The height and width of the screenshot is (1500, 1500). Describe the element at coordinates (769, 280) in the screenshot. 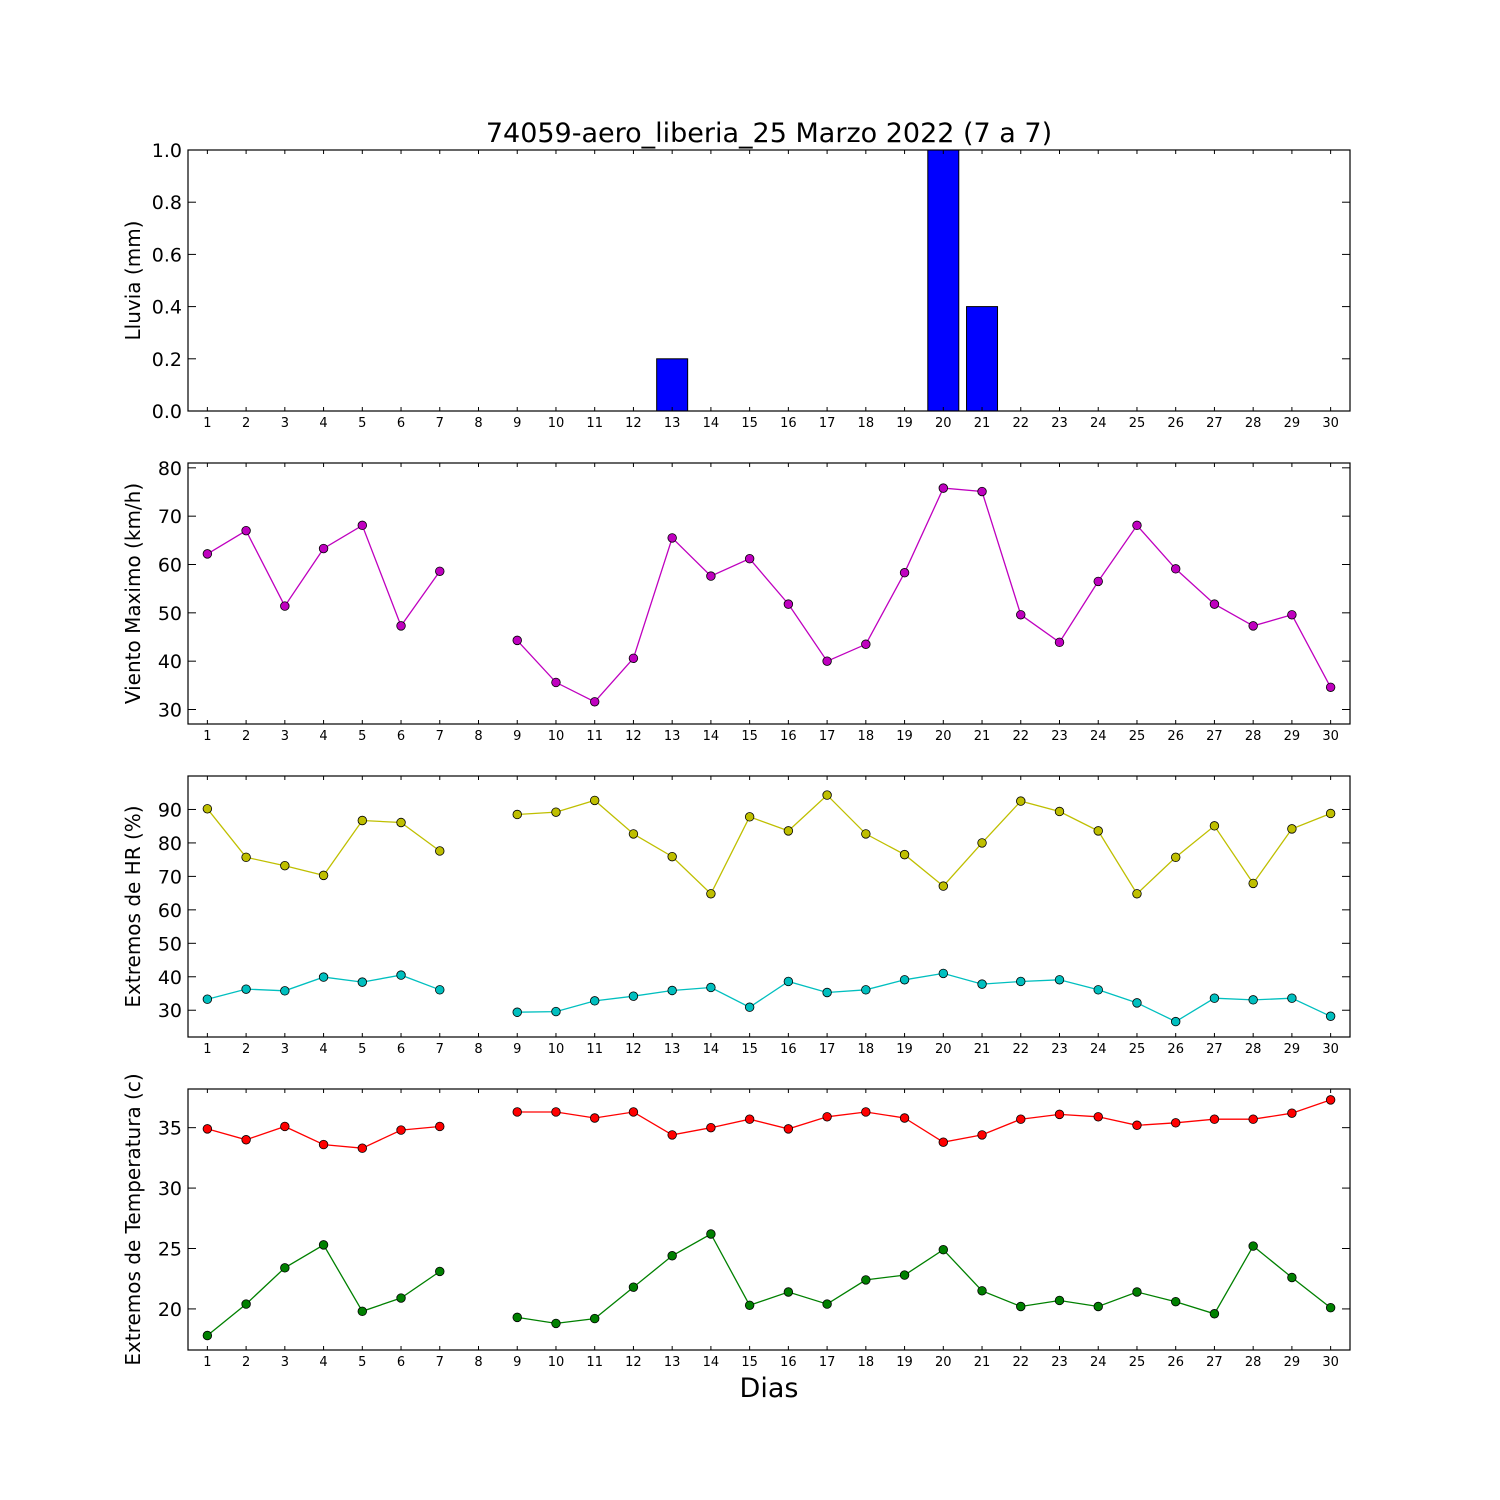

I see `plot-frame` at that location.